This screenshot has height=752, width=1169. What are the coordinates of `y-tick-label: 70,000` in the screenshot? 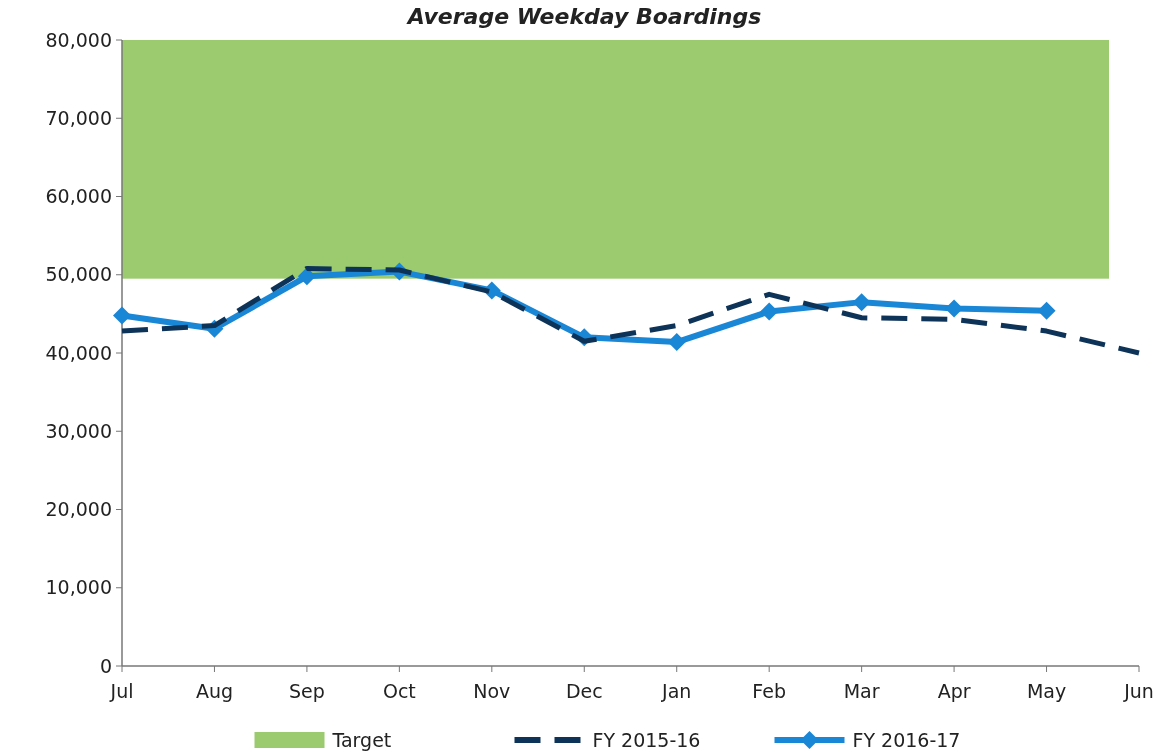 It's located at (78, 117).